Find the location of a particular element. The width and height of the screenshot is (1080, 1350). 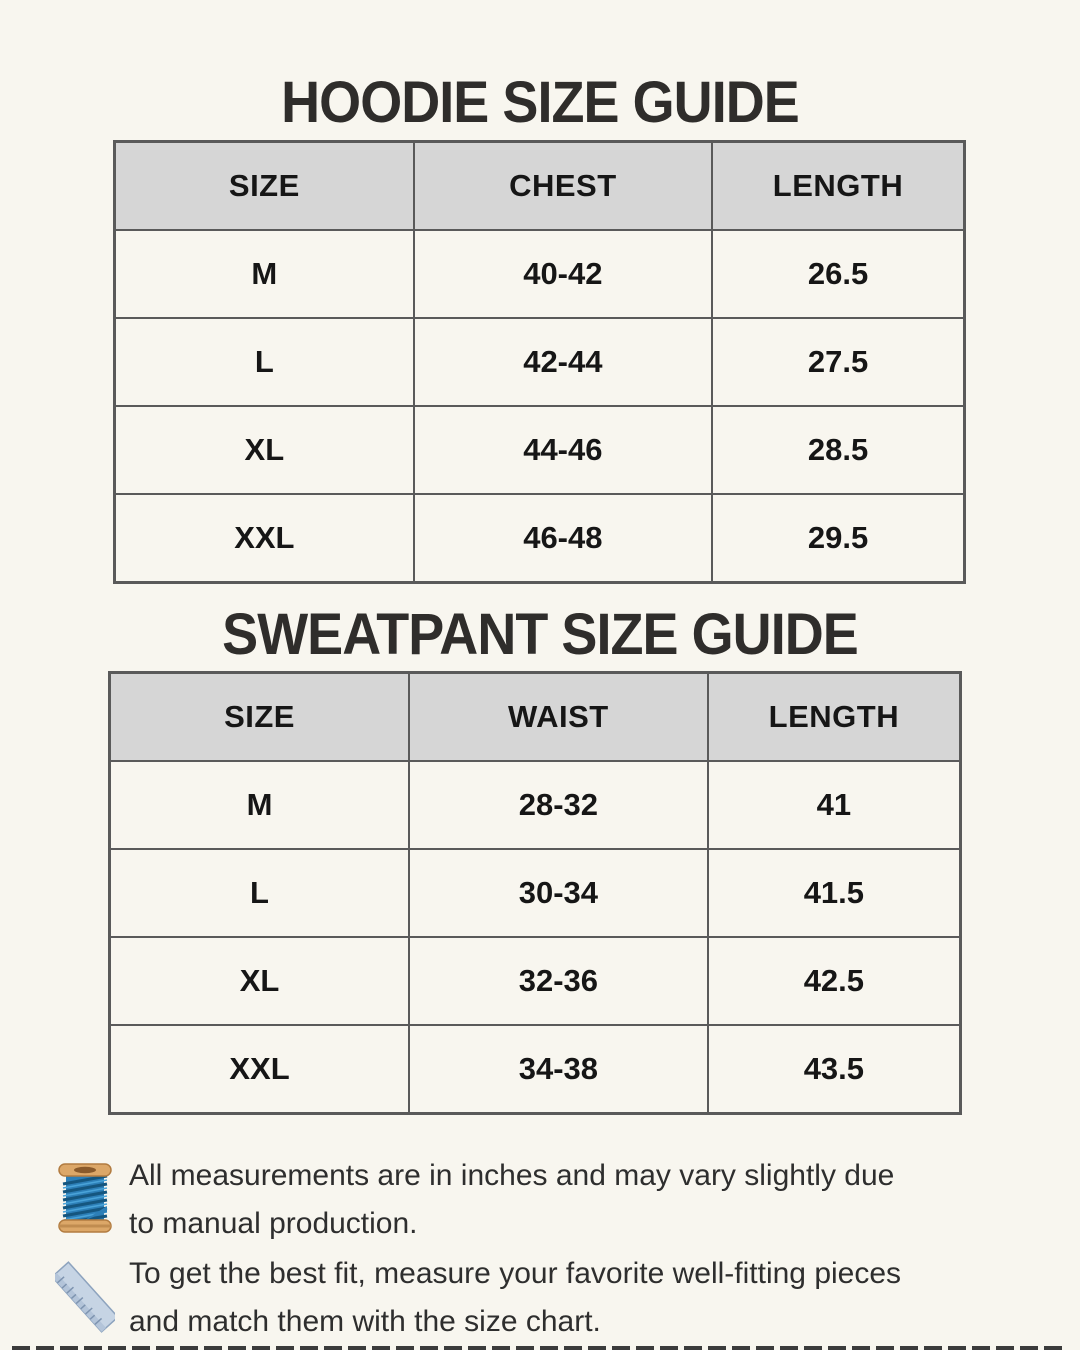

hoodie-col-chest: CHEST is located at coordinates (563, 185).